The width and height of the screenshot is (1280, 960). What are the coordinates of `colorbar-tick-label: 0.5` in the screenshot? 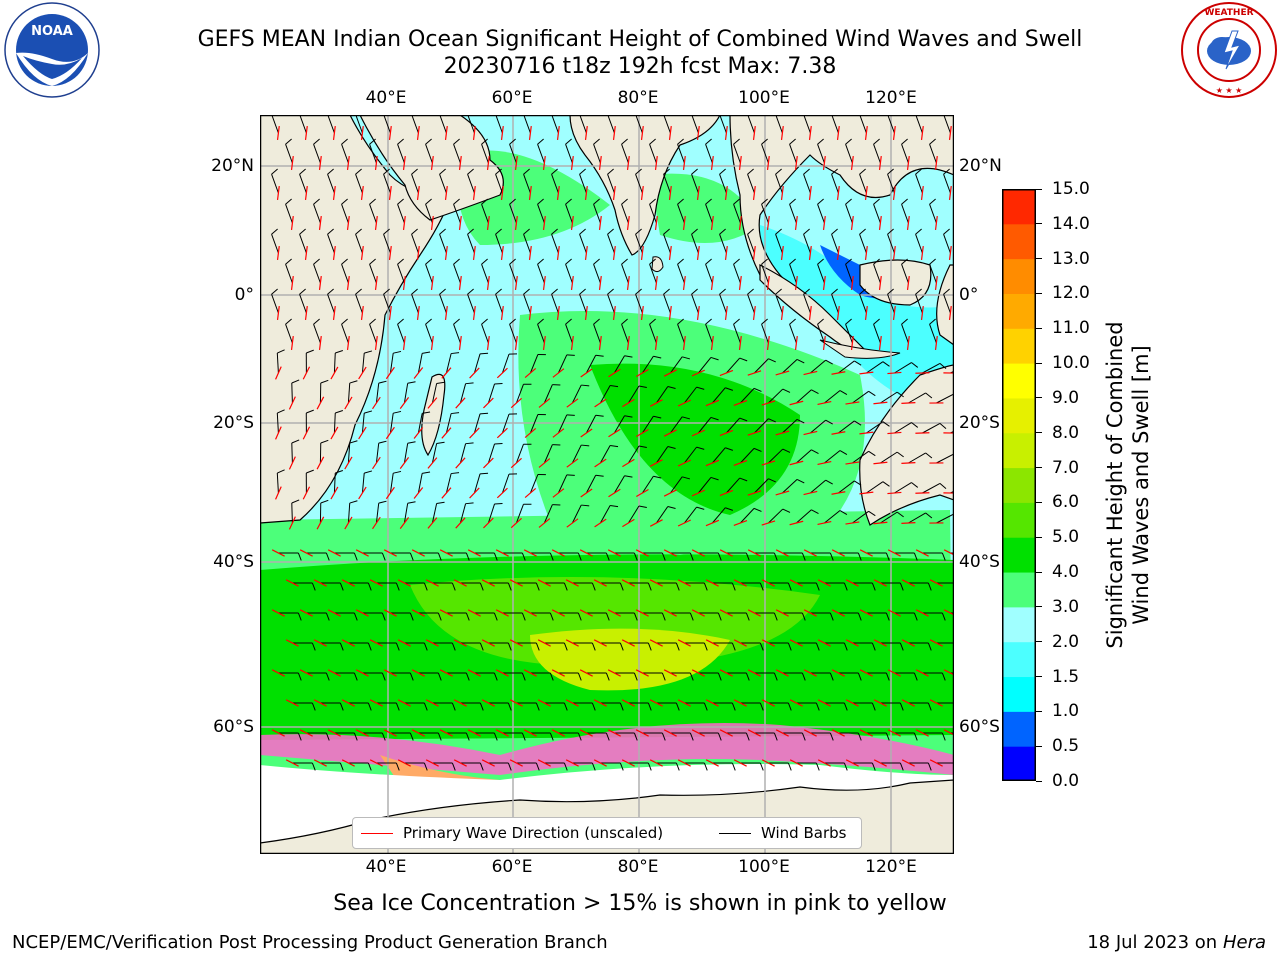 It's located at (1066, 746).